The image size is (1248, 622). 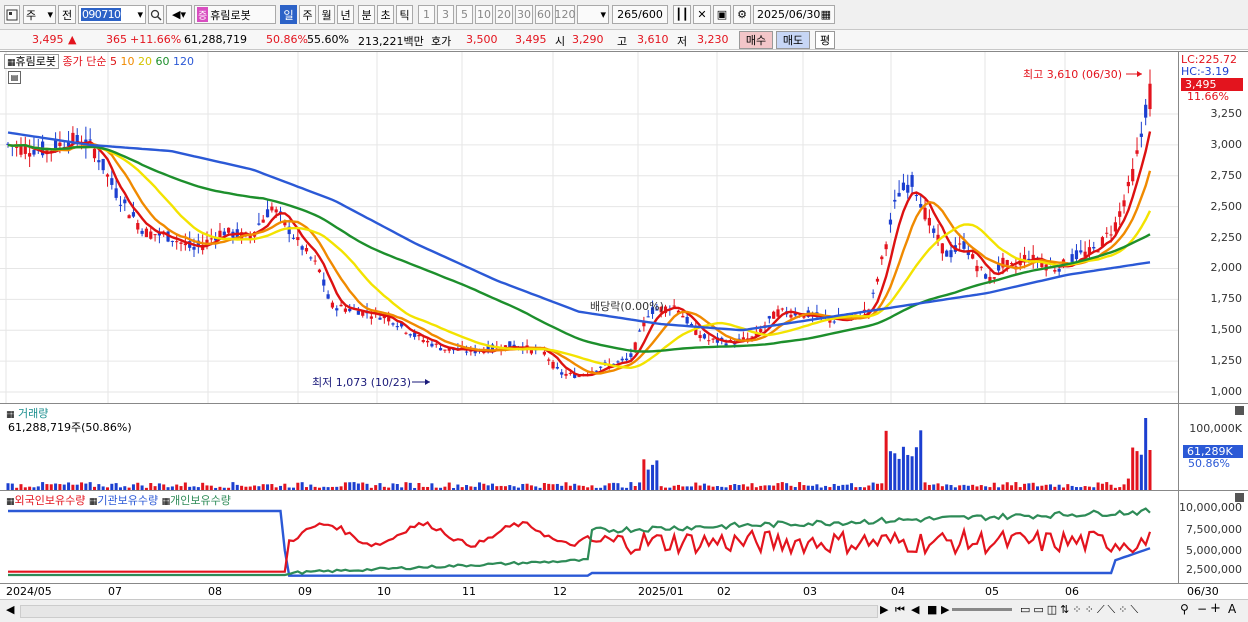 I want to click on volume-tag: 61,289K, so click(x=1213, y=451).